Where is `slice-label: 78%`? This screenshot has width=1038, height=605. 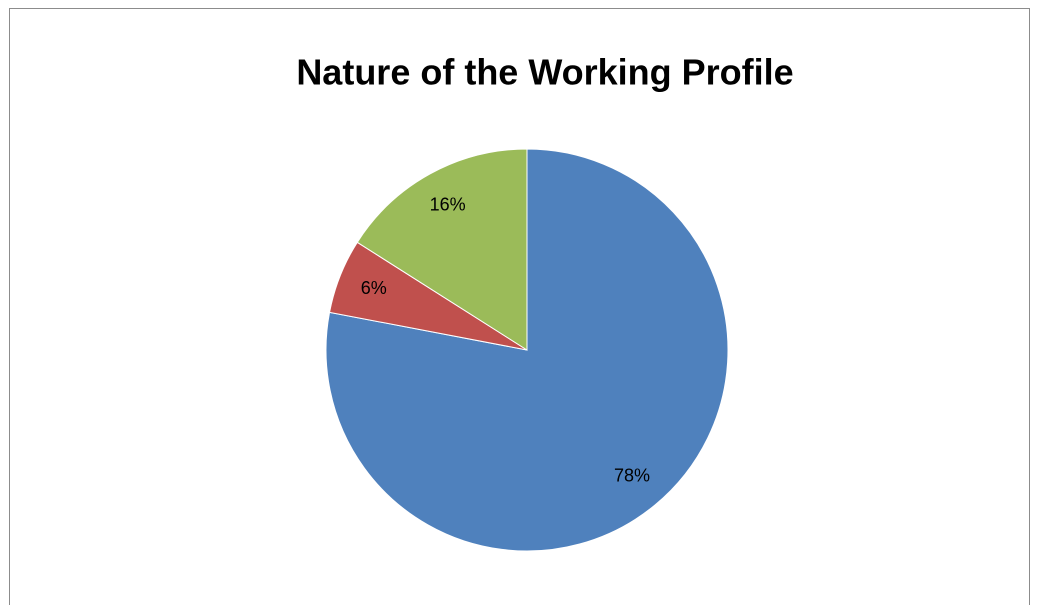 slice-label: 78% is located at coordinates (632, 476).